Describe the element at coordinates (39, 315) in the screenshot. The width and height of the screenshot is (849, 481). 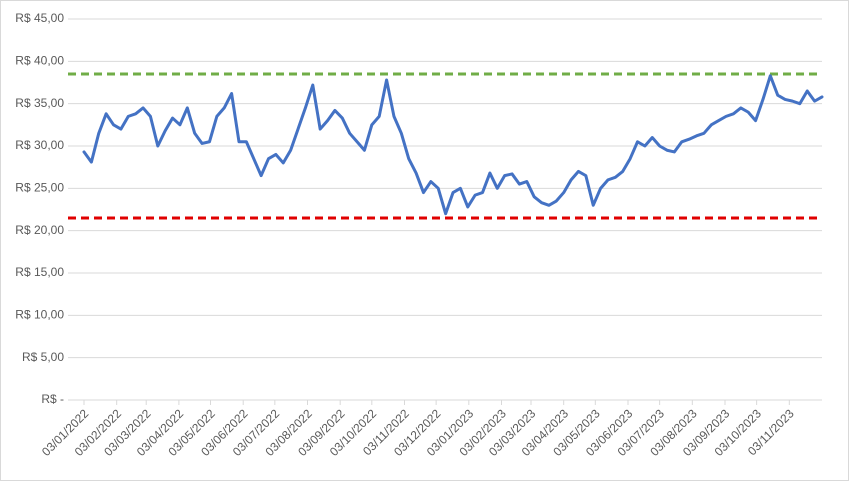
I see `y-tick-label: R$ 10,00` at that location.